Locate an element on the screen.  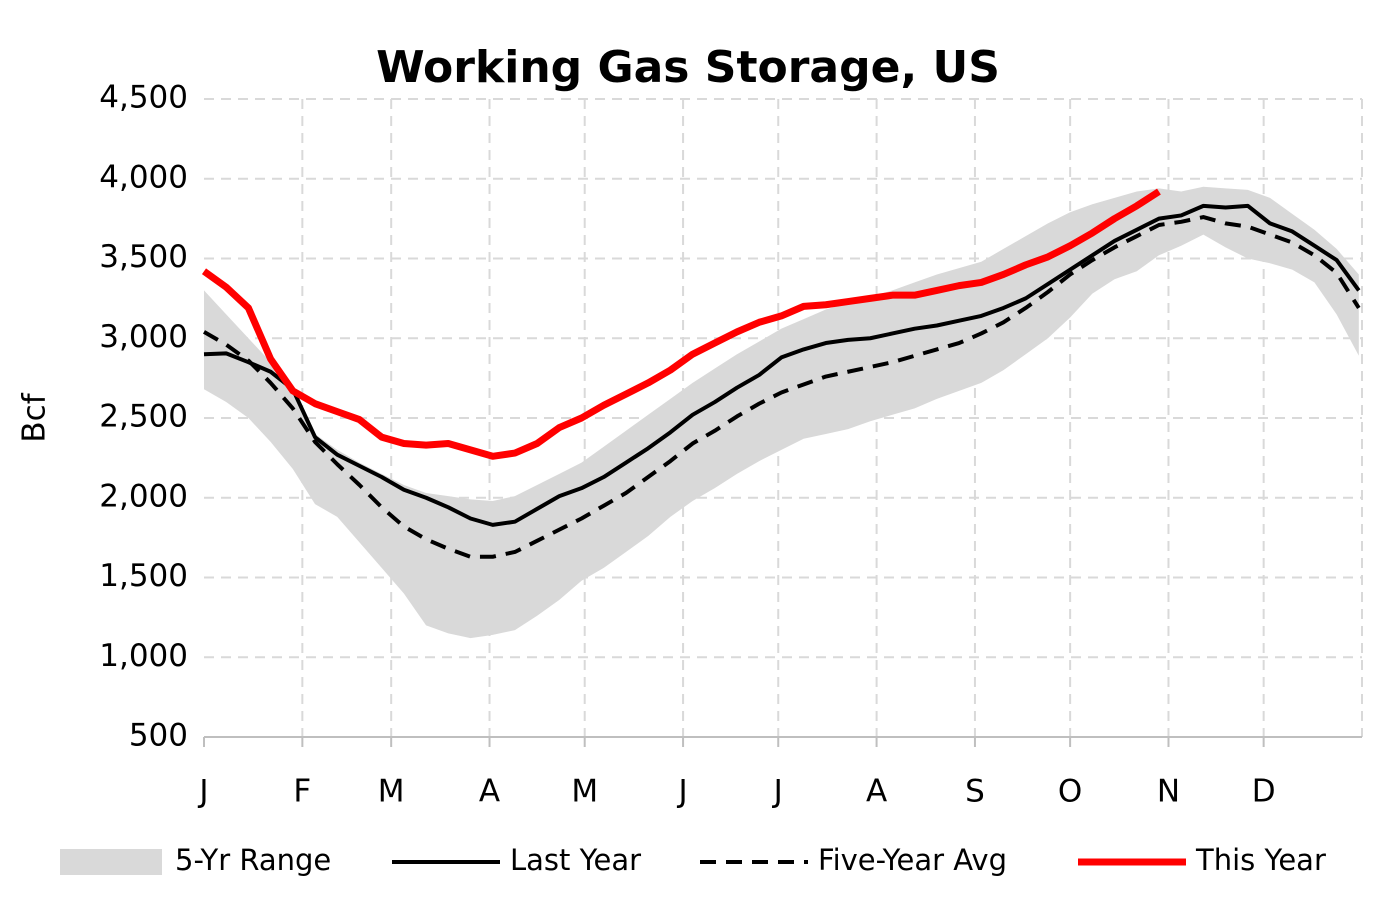
x-tick-label: D is located at coordinates (1264, 792).